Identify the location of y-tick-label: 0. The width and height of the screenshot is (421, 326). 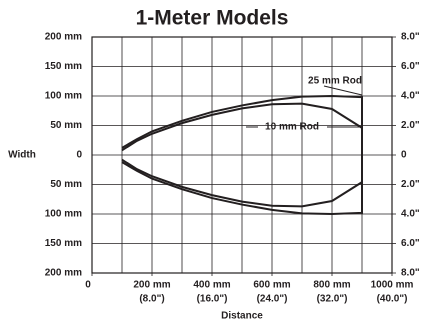
(79, 155).